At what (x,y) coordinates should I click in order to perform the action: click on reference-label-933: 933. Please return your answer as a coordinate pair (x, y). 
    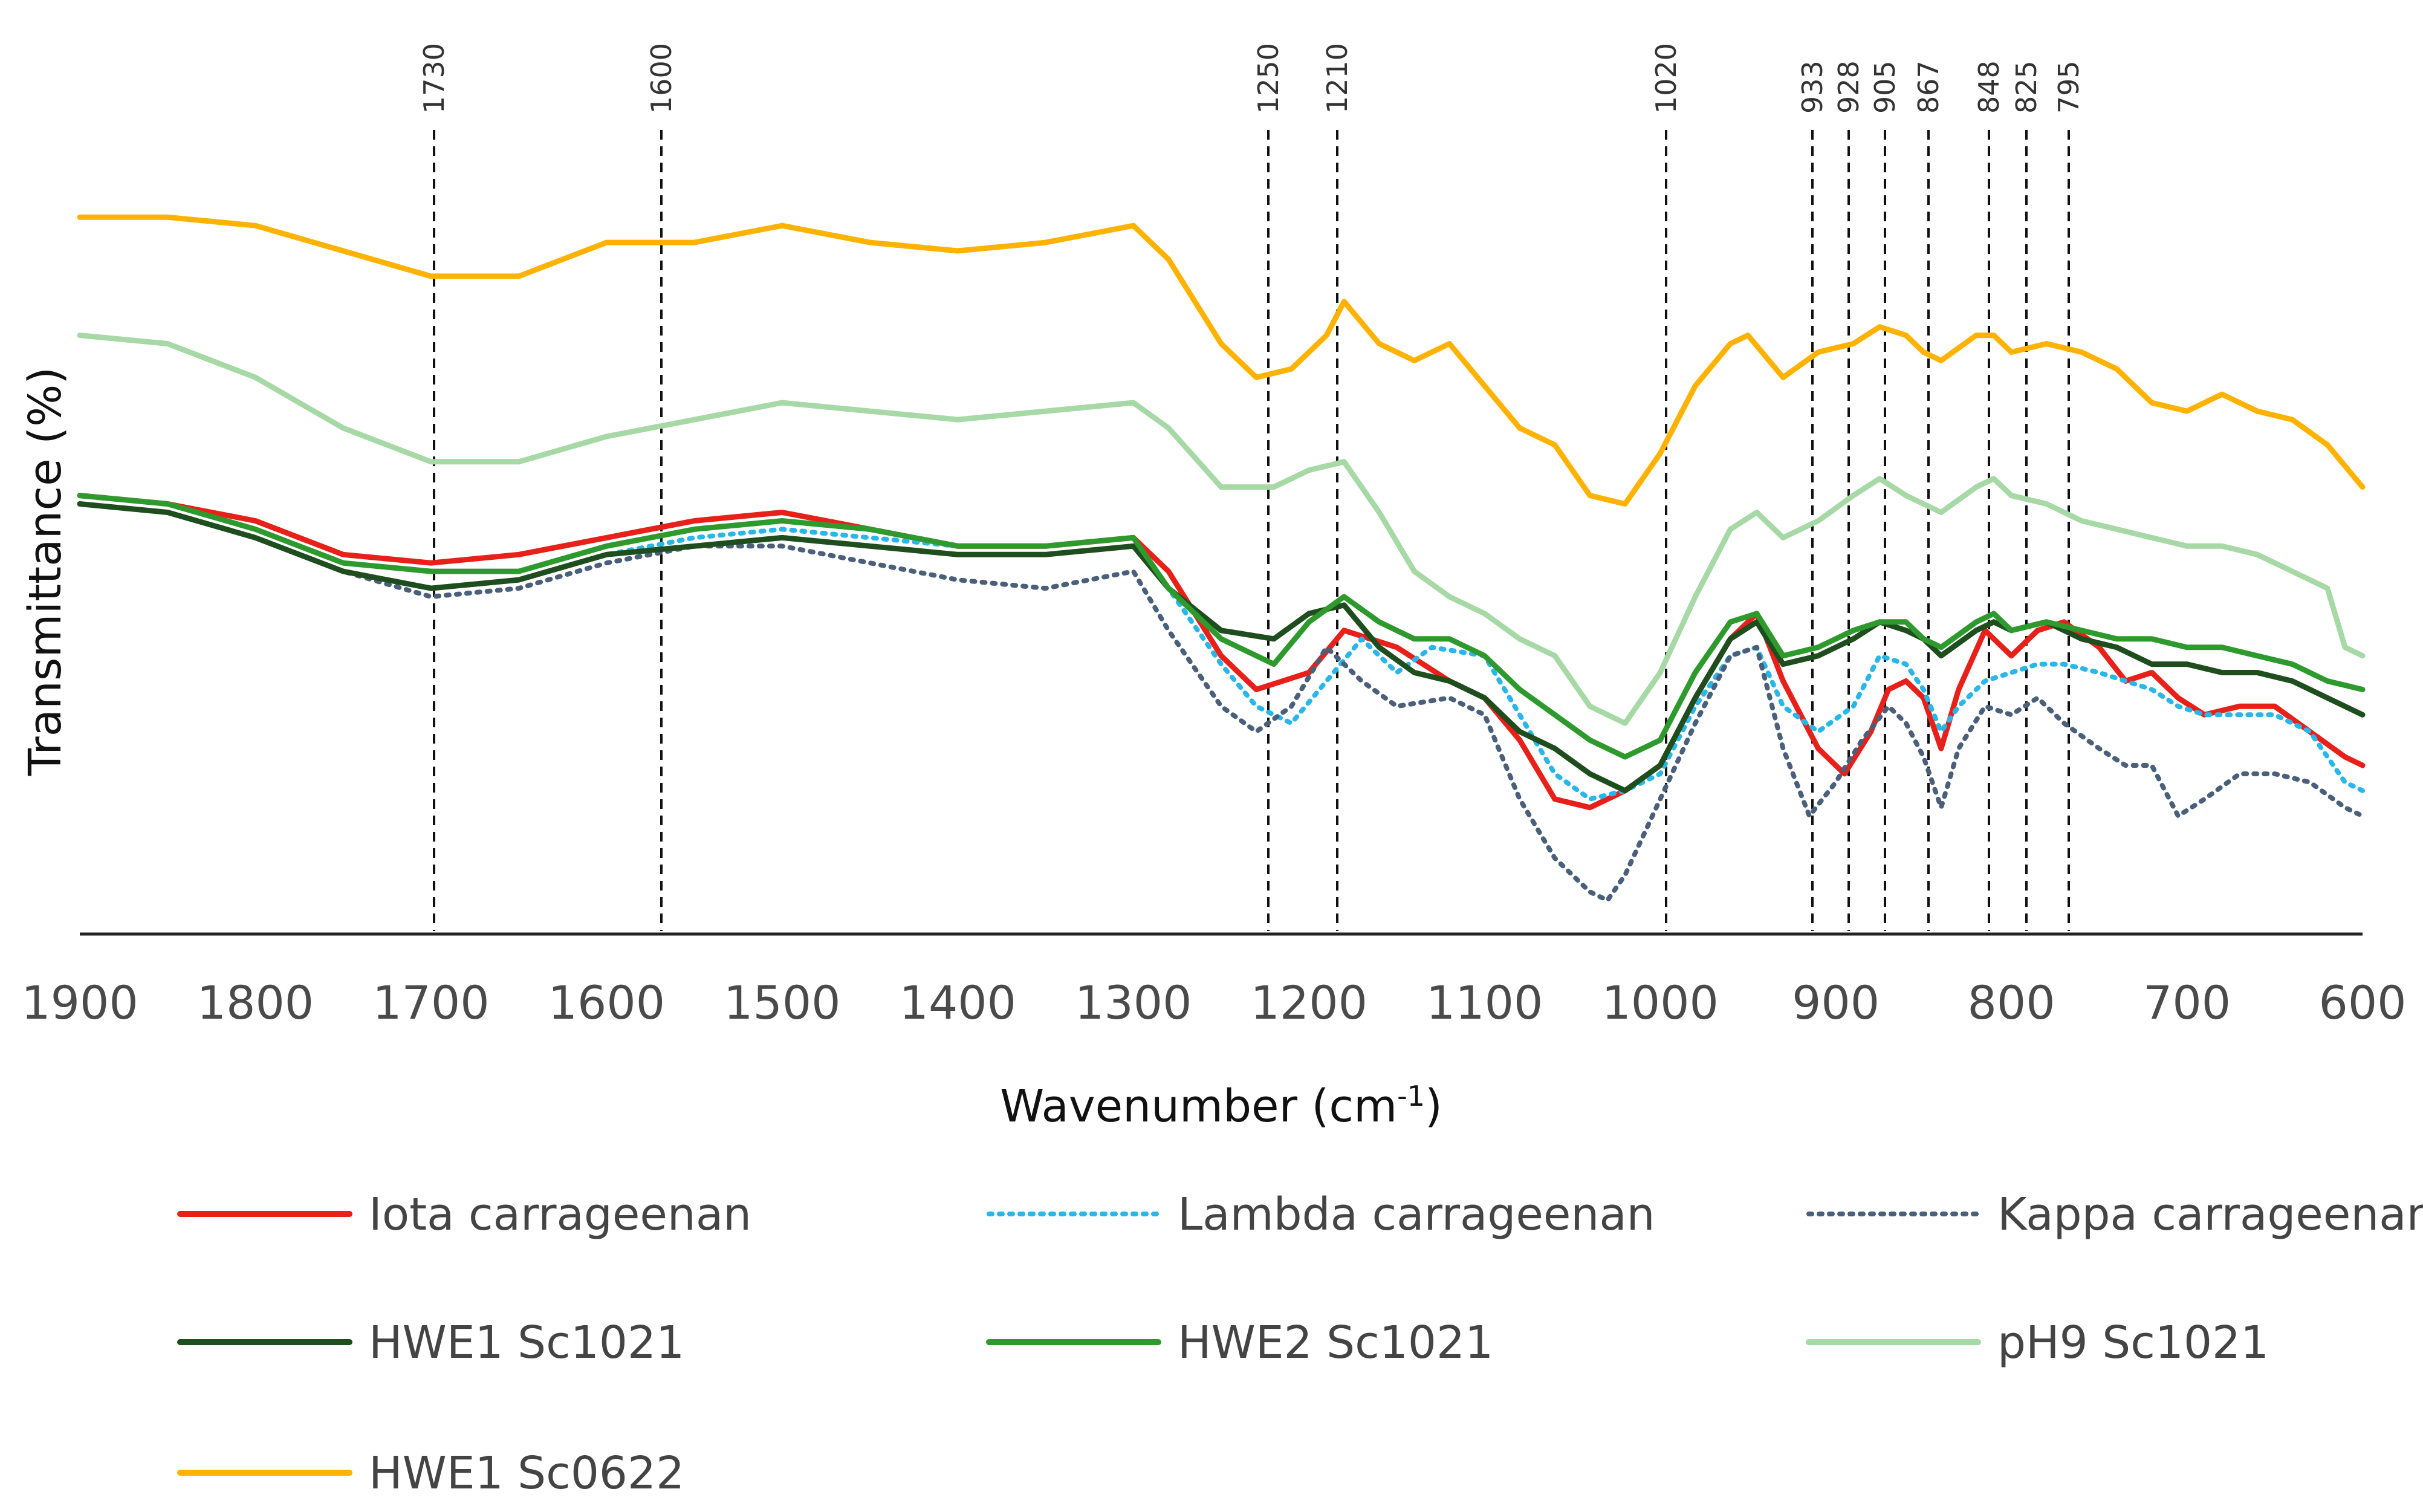
    Looking at the image, I should click on (1812, 87).